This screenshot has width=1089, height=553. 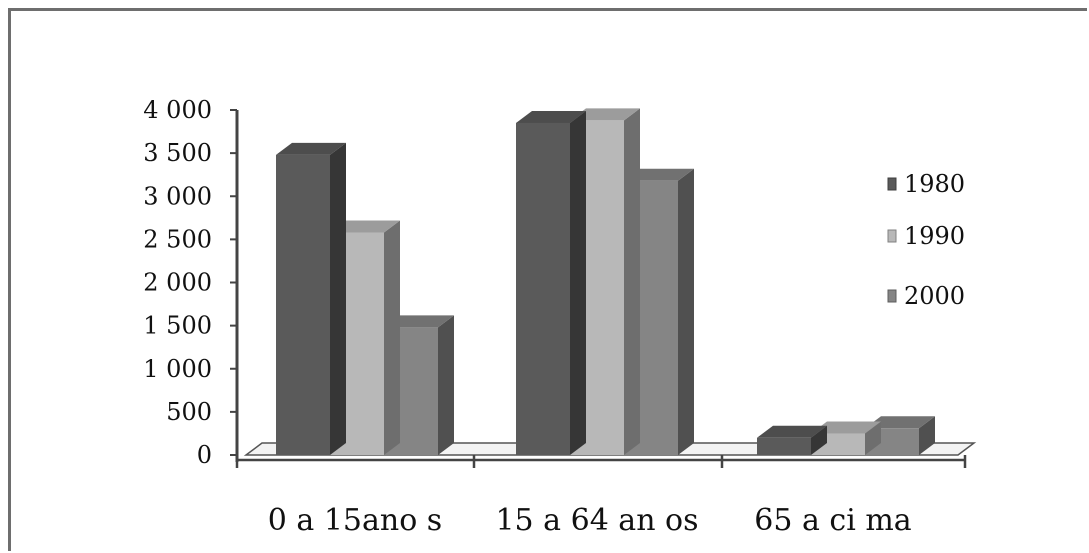 What do you see at coordinates (833, 520) in the screenshot?
I see `x-category-label: 65 a ci ma` at bounding box center [833, 520].